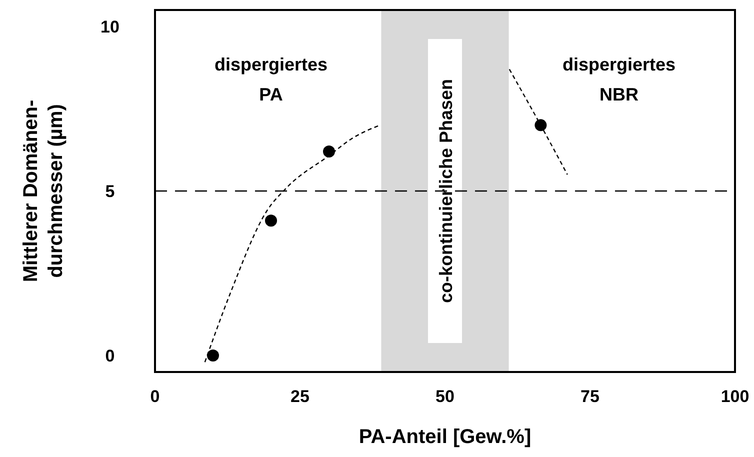 The width and height of the screenshot is (754, 457). I want to click on band-label: co-kontinuierliche Phasen, so click(446, 191).